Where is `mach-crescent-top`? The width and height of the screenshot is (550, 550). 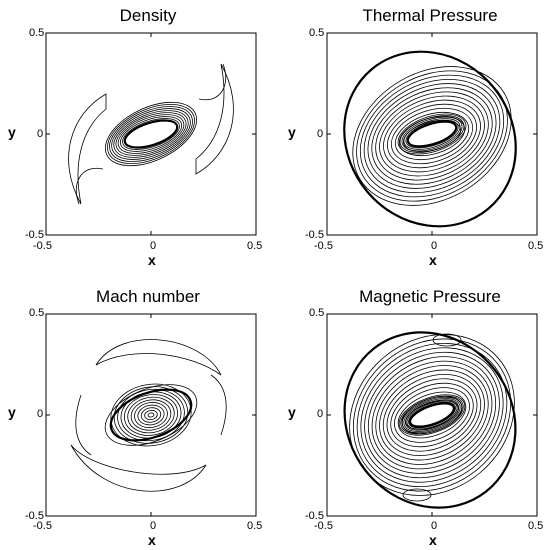 mach-crescent-top is located at coordinates (158, 357).